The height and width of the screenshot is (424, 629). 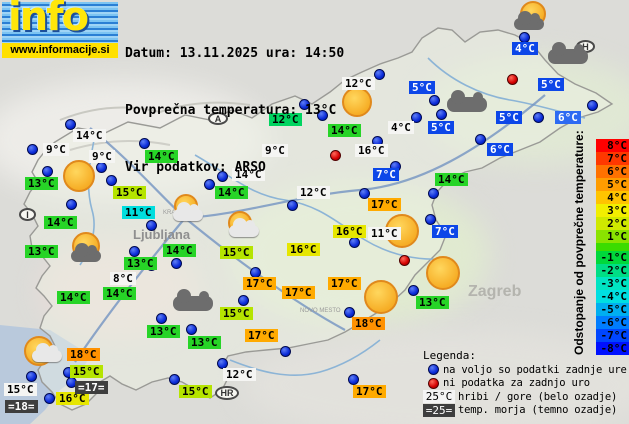 I want to click on road-sign: I, so click(x=27, y=214).